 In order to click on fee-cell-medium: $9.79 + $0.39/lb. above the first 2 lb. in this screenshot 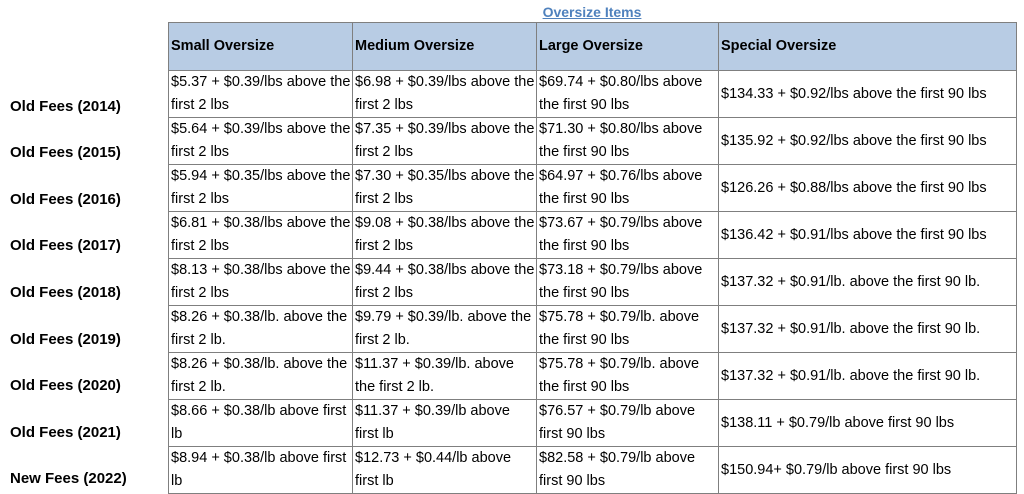, I will do `click(444, 329)`.